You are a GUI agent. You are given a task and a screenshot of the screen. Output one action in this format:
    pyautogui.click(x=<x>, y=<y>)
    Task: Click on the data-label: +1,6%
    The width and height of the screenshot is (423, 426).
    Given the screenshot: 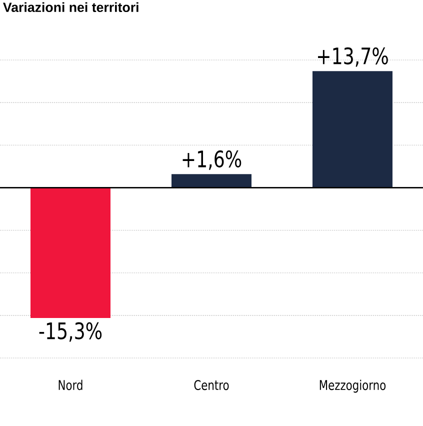 What is the action you would take?
    pyautogui.click(x=212, y=160)
    